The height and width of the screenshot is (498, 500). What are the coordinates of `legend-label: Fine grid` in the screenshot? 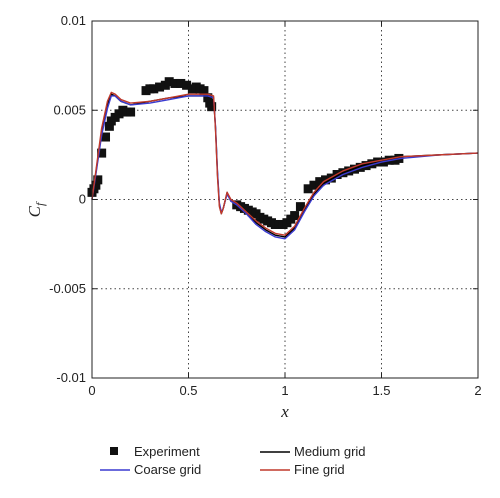 It's located at (319, 469).